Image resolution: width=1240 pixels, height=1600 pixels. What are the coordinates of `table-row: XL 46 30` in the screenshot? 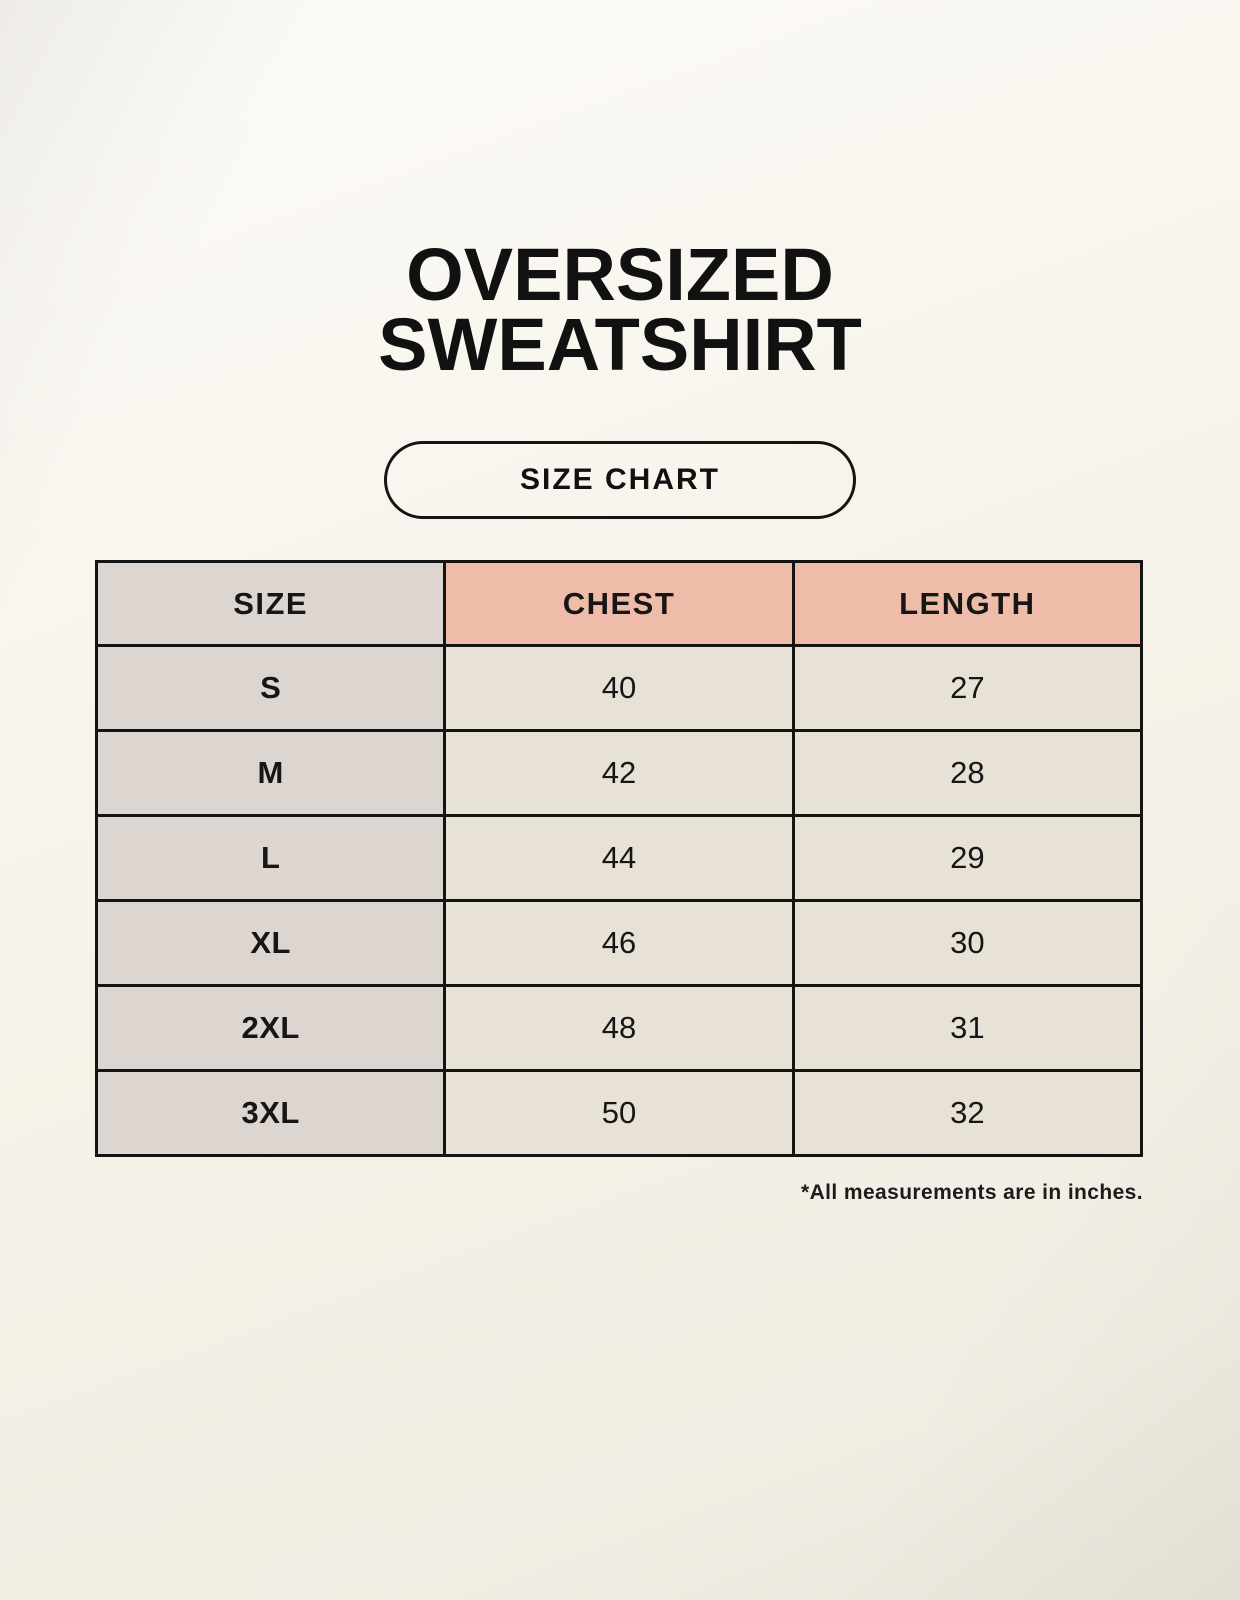 It's located at (619, 943).